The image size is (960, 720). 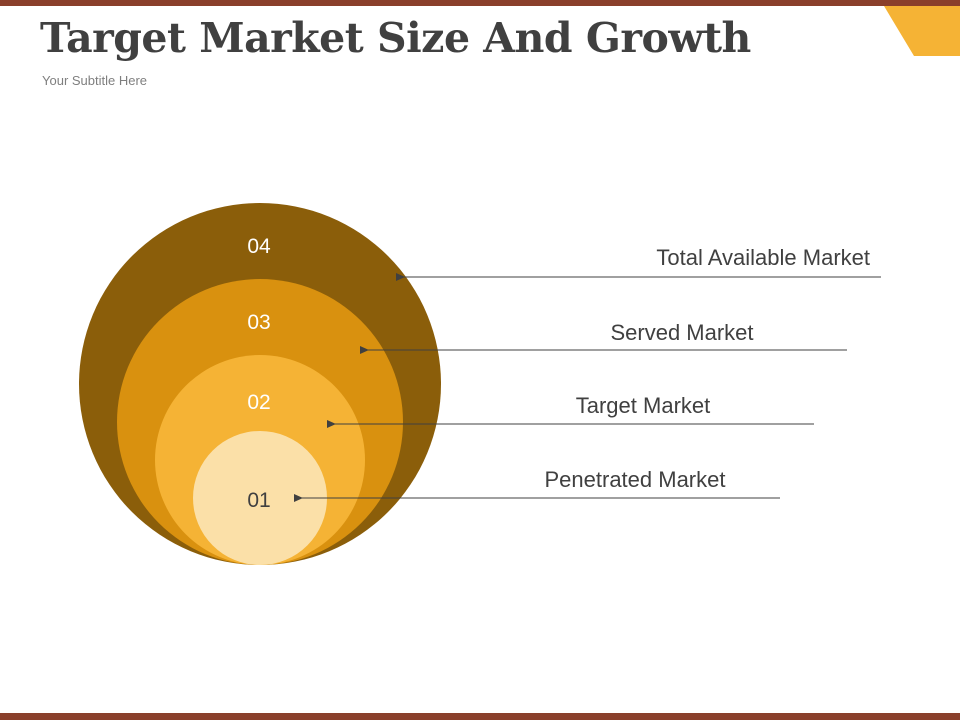 I want to click on ring-number-02: 02, so click(x=258, y=402).